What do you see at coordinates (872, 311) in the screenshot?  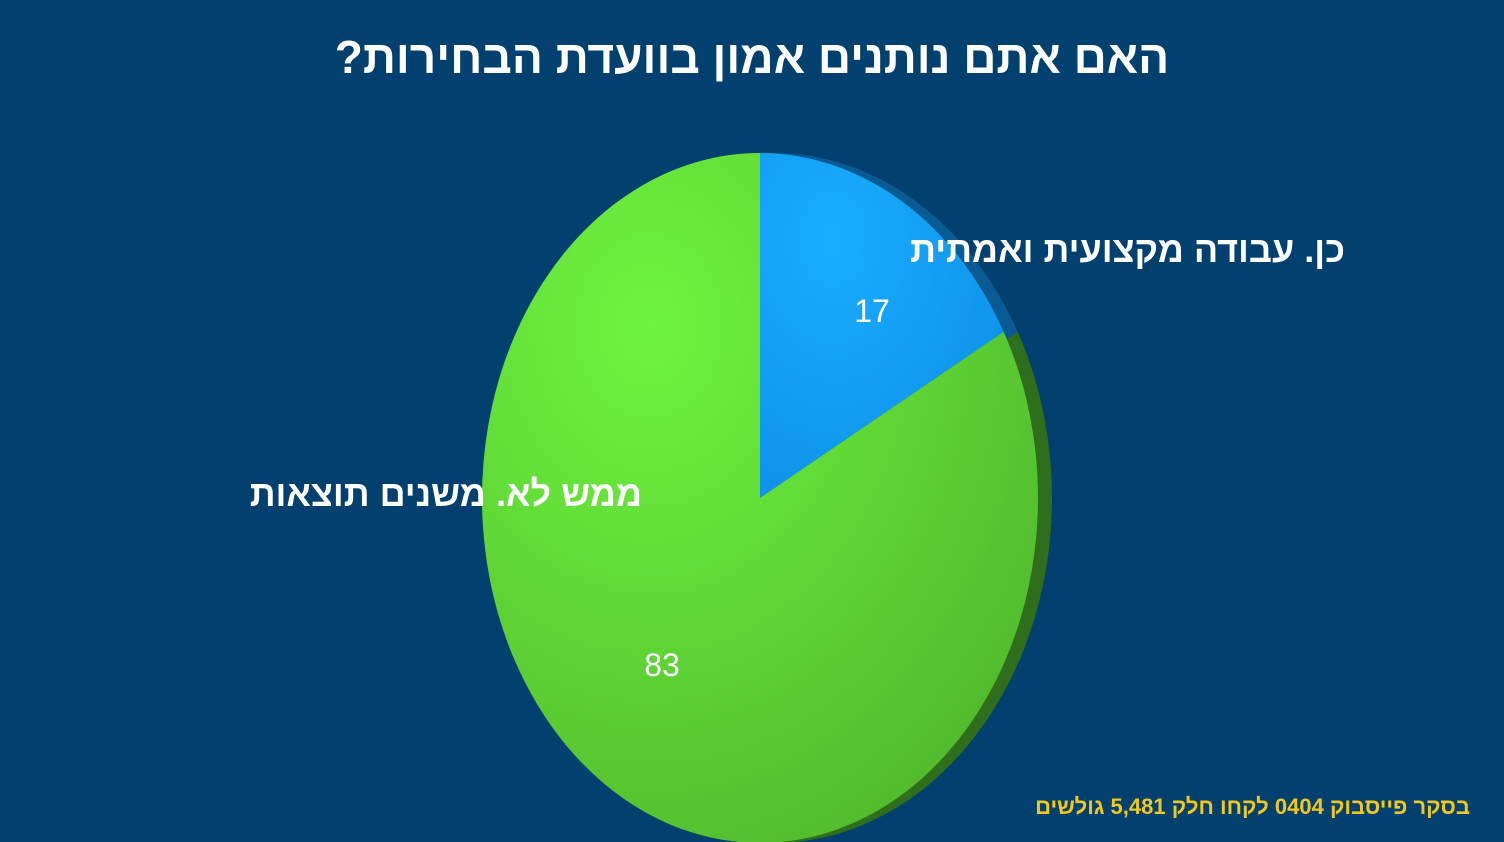 I see `slice-value-label-0: 17` at bounding box center [872, 311].